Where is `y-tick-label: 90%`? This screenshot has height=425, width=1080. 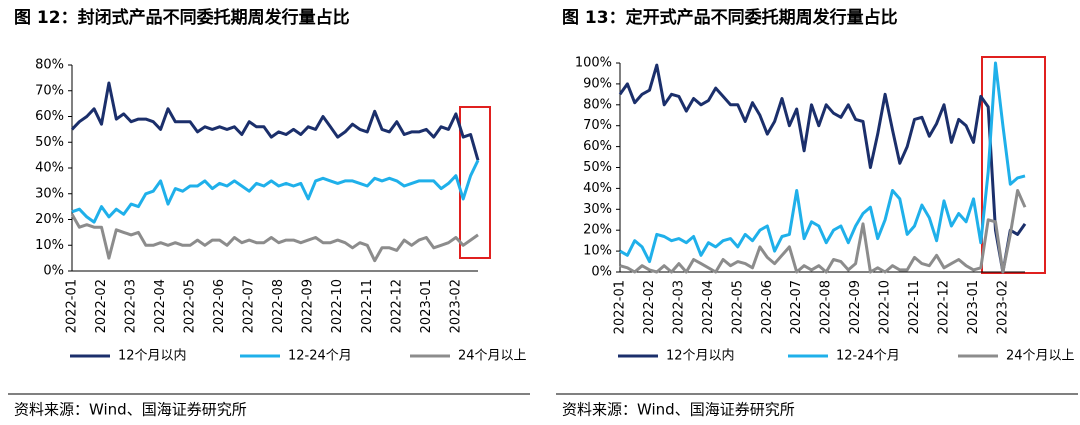 y-tick-label: 90% is located at coordinates (597, 83).